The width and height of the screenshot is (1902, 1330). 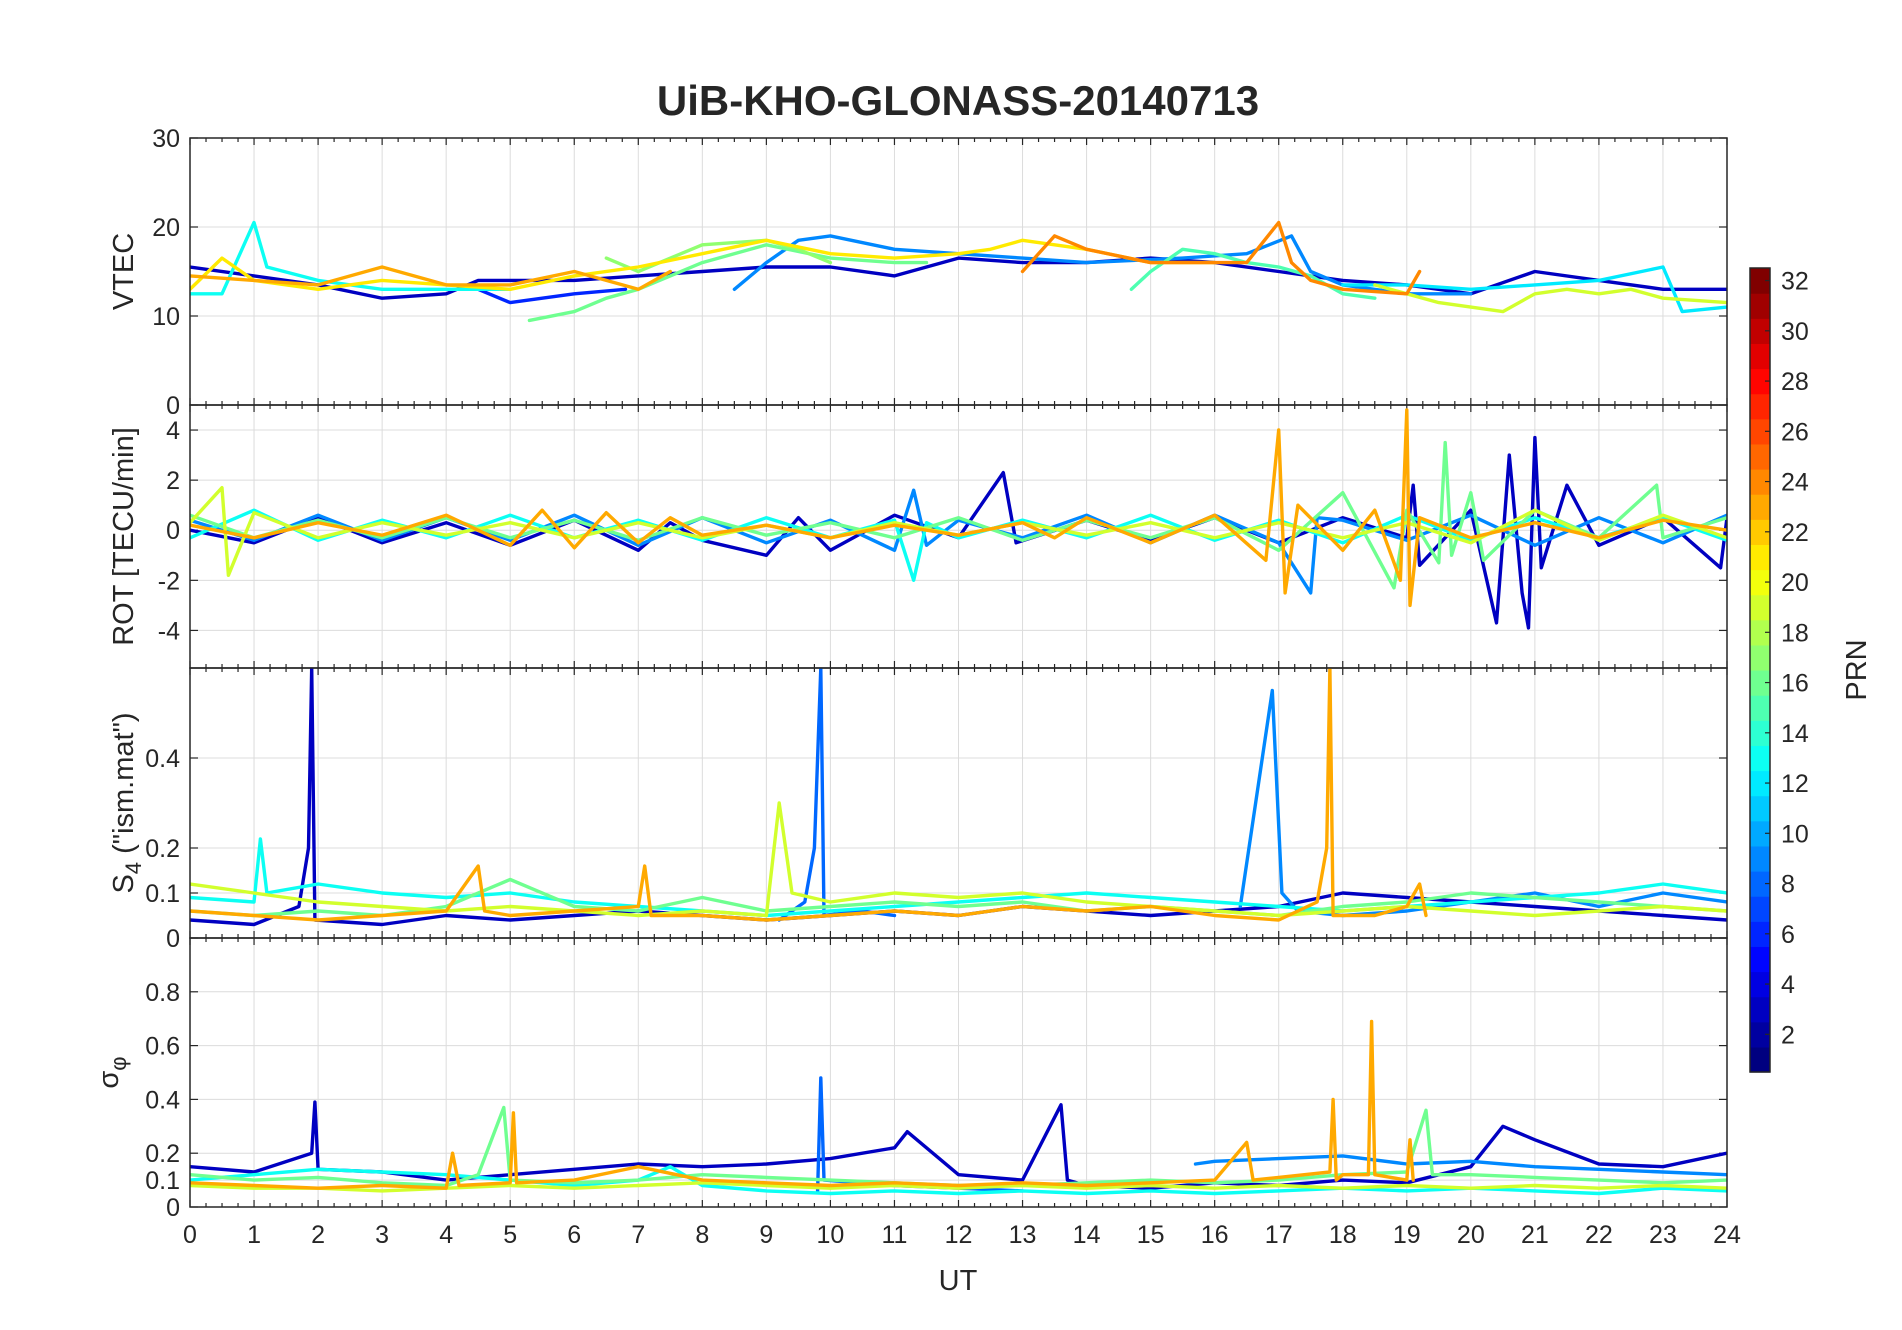 What do you see at coordinates (1087, 1235) in the screenshot?
I see `x-tick-label: 14` at bounding box center [1087, 1235].